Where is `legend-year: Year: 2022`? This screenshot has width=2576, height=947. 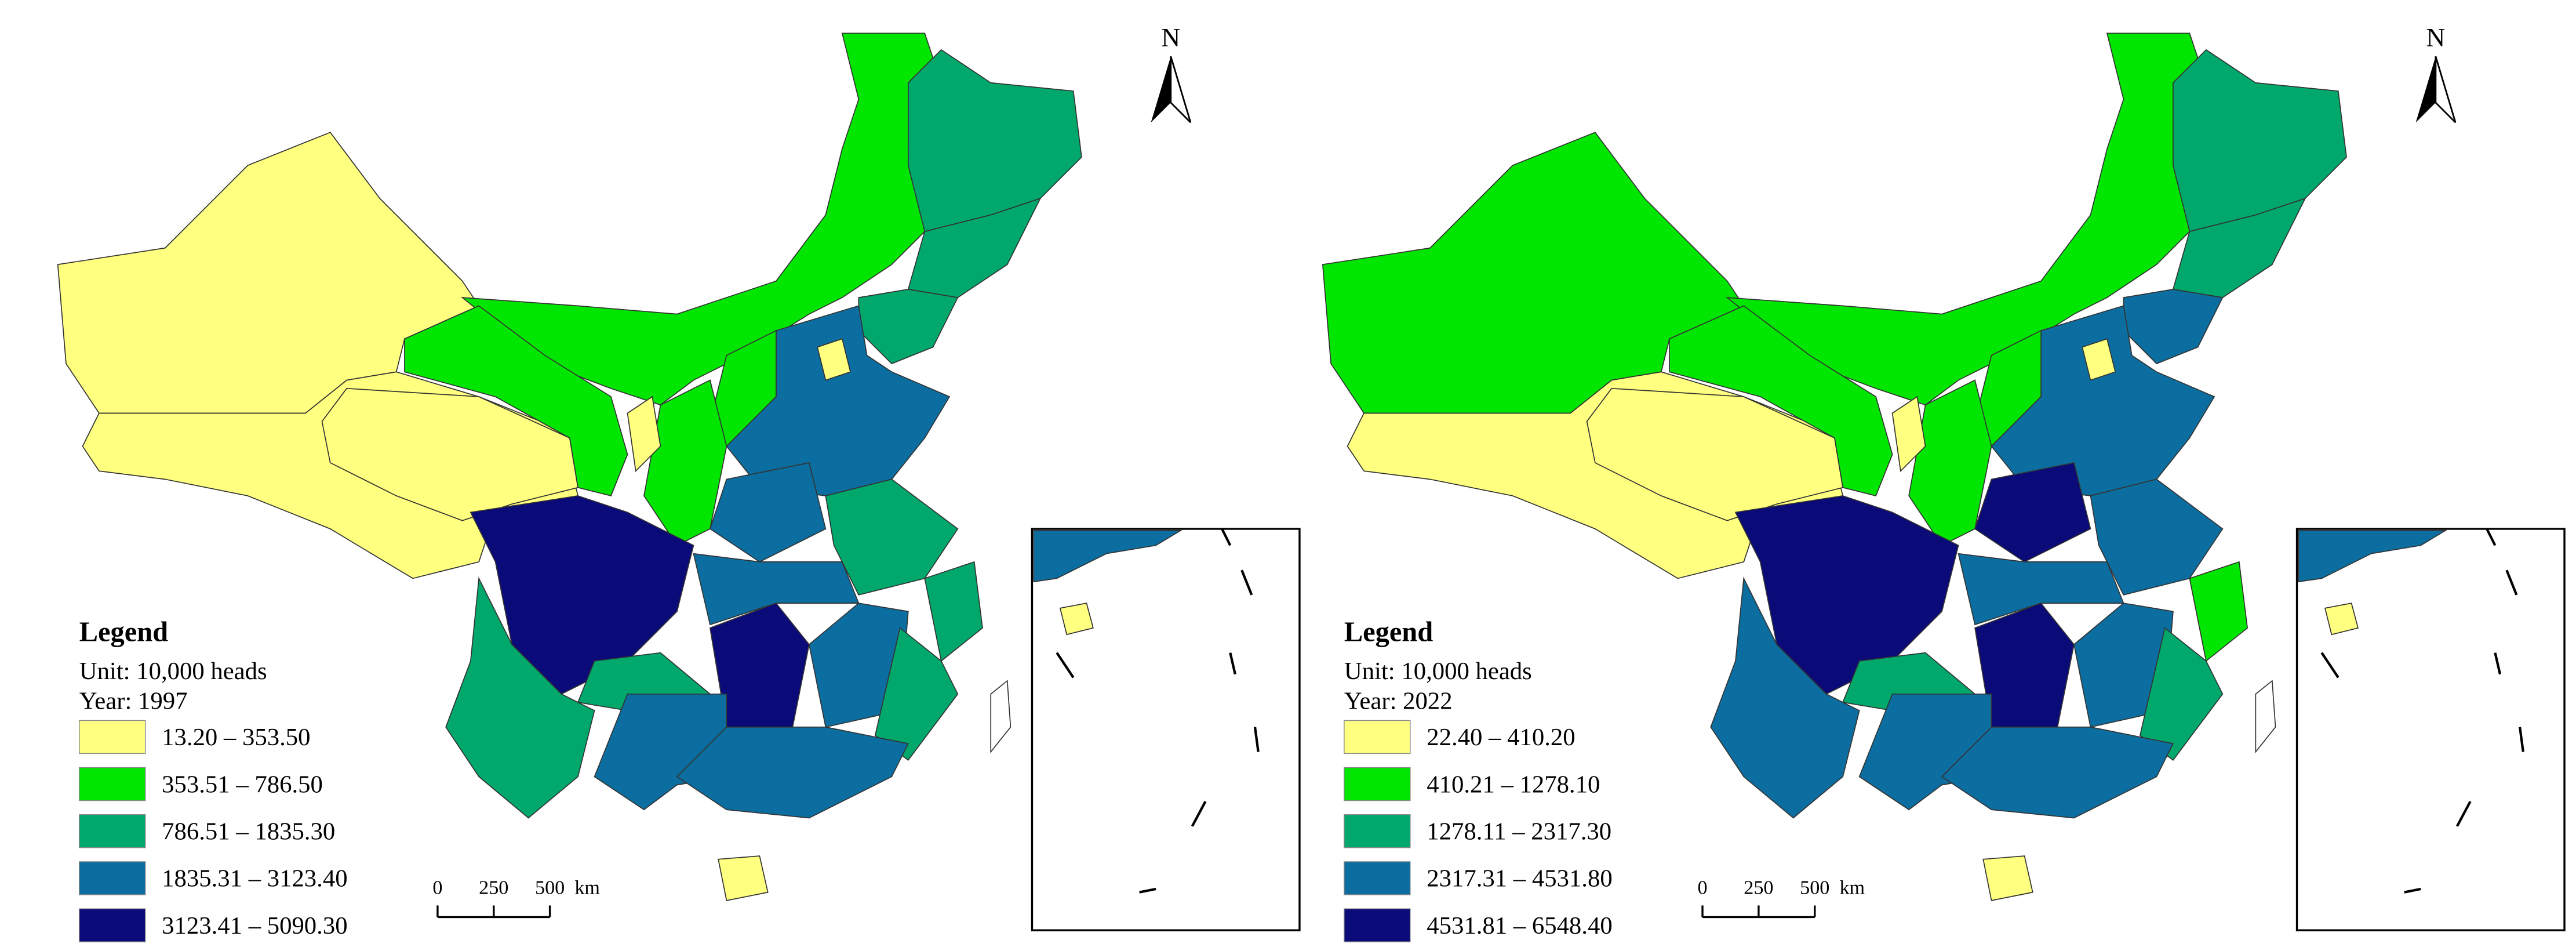
legend-year: Year: 2022 is located at coordinates (1398, 700).